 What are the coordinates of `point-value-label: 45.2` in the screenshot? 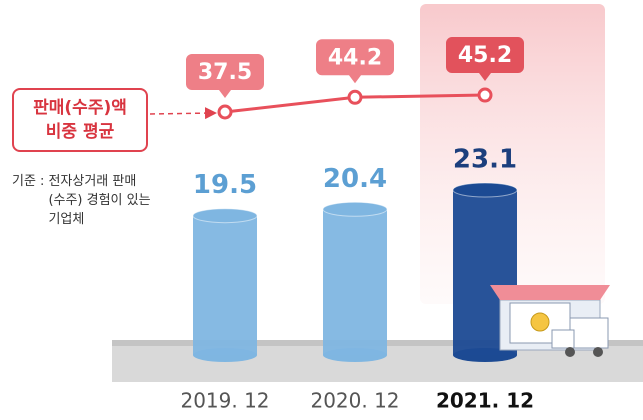 It's located at (485, 55).